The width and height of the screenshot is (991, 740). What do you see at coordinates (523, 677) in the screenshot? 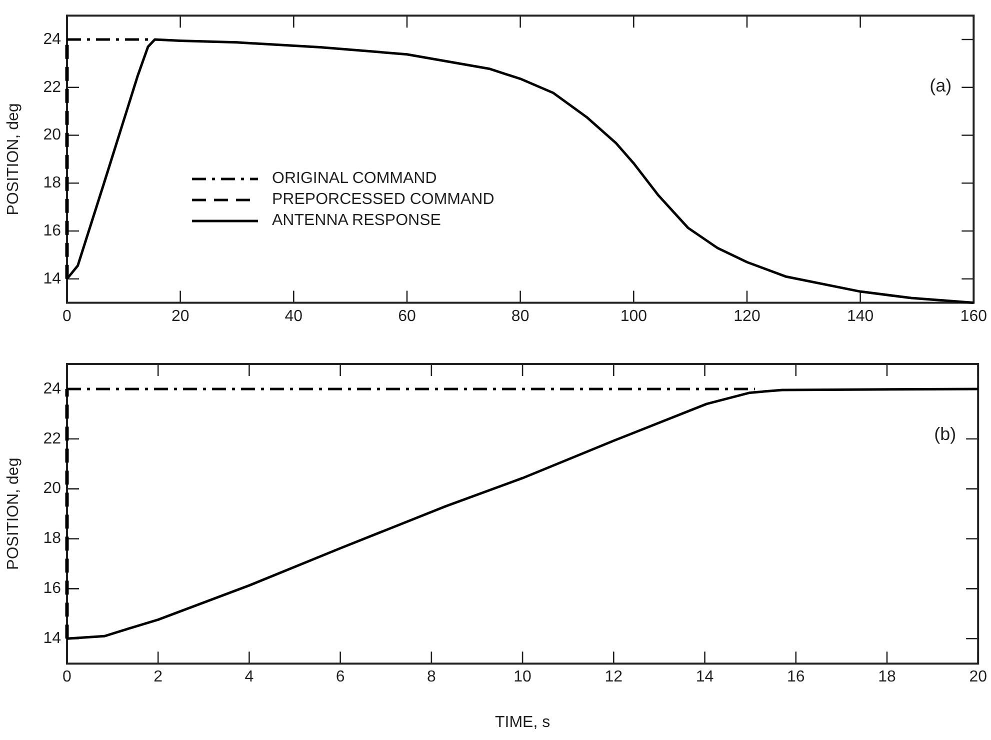
I see `x-tick-label: 10` at bounding box center [523, 677].